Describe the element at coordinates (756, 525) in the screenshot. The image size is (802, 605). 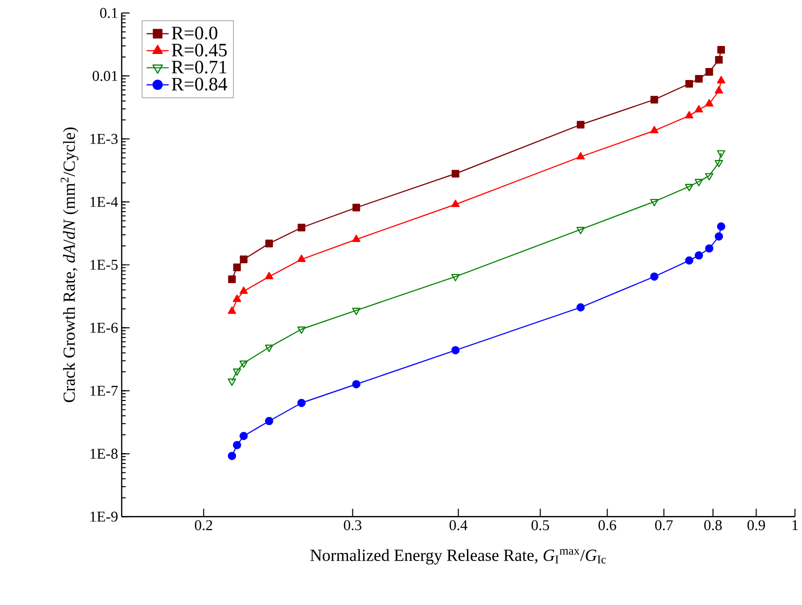
I see `x-tick-label: 0.9` at that location.